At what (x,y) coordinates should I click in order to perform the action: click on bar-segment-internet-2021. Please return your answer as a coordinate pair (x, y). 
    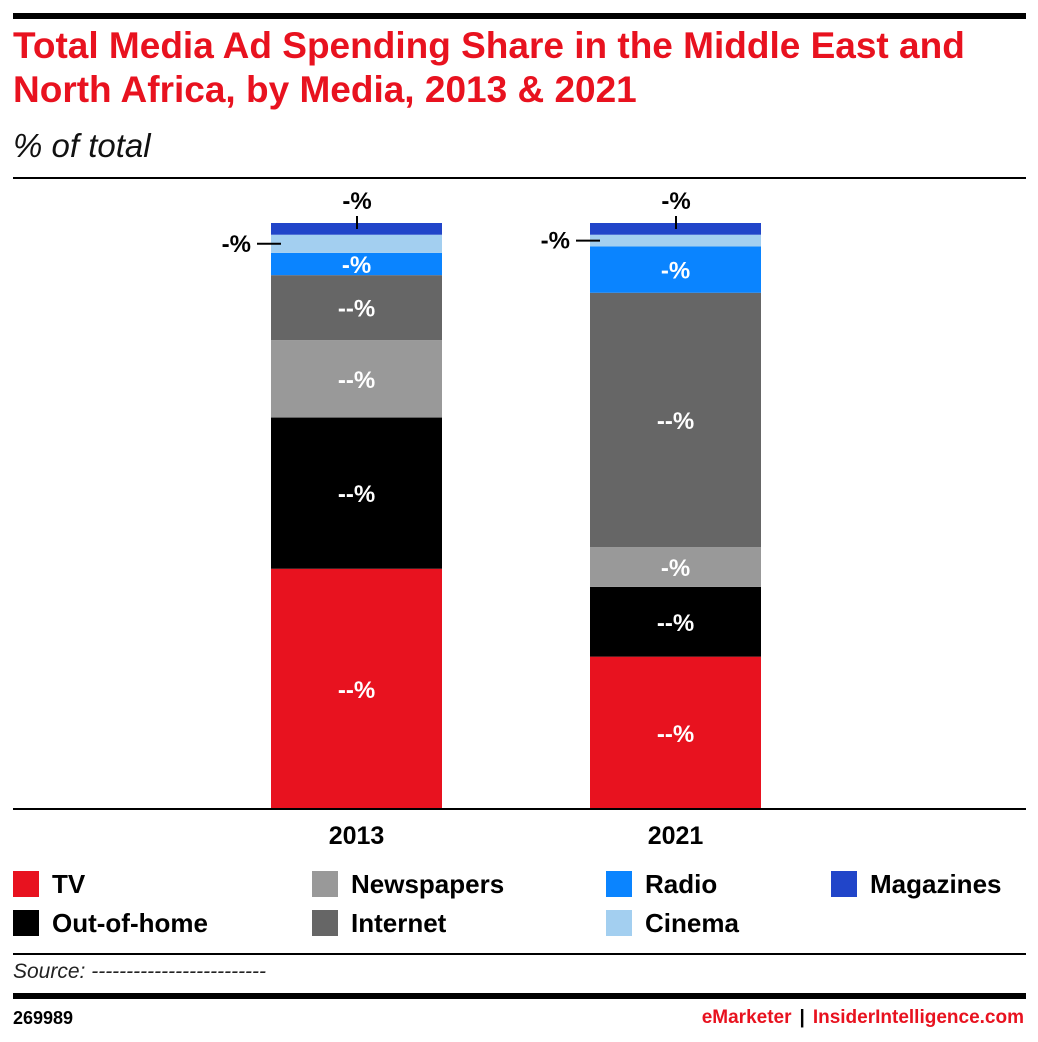
    Looking at the image, I should click on (675, 420).